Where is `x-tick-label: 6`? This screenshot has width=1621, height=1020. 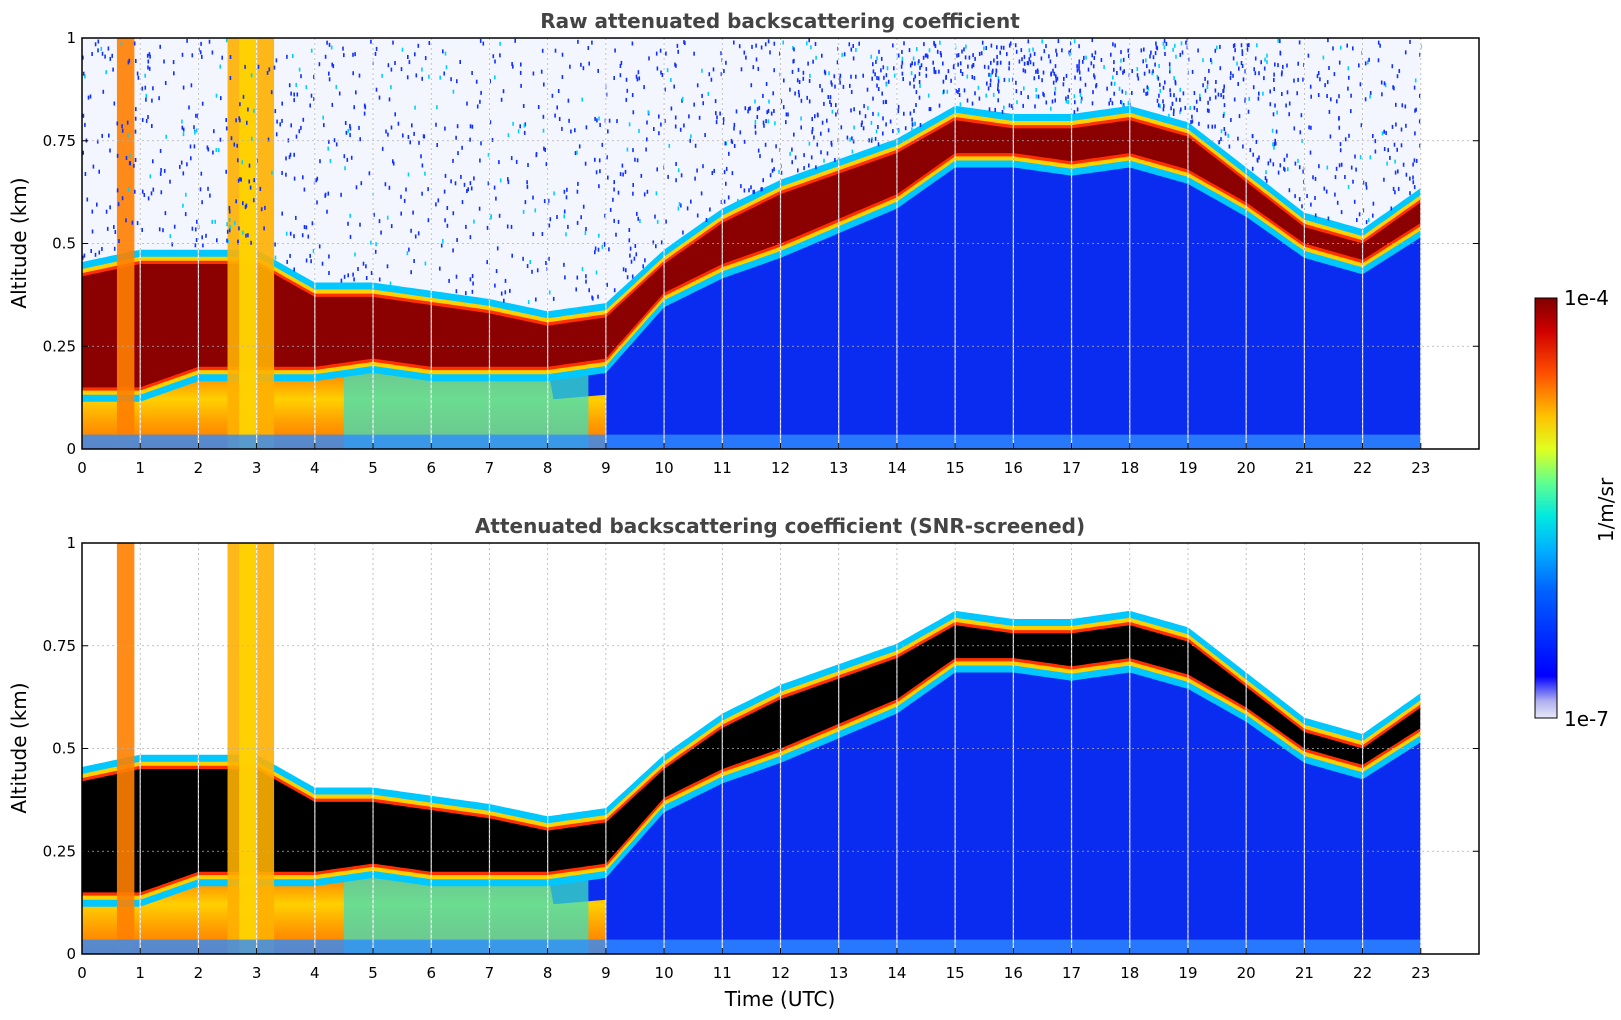
x-tick-label: 6 is located at coordinates (431, 468).